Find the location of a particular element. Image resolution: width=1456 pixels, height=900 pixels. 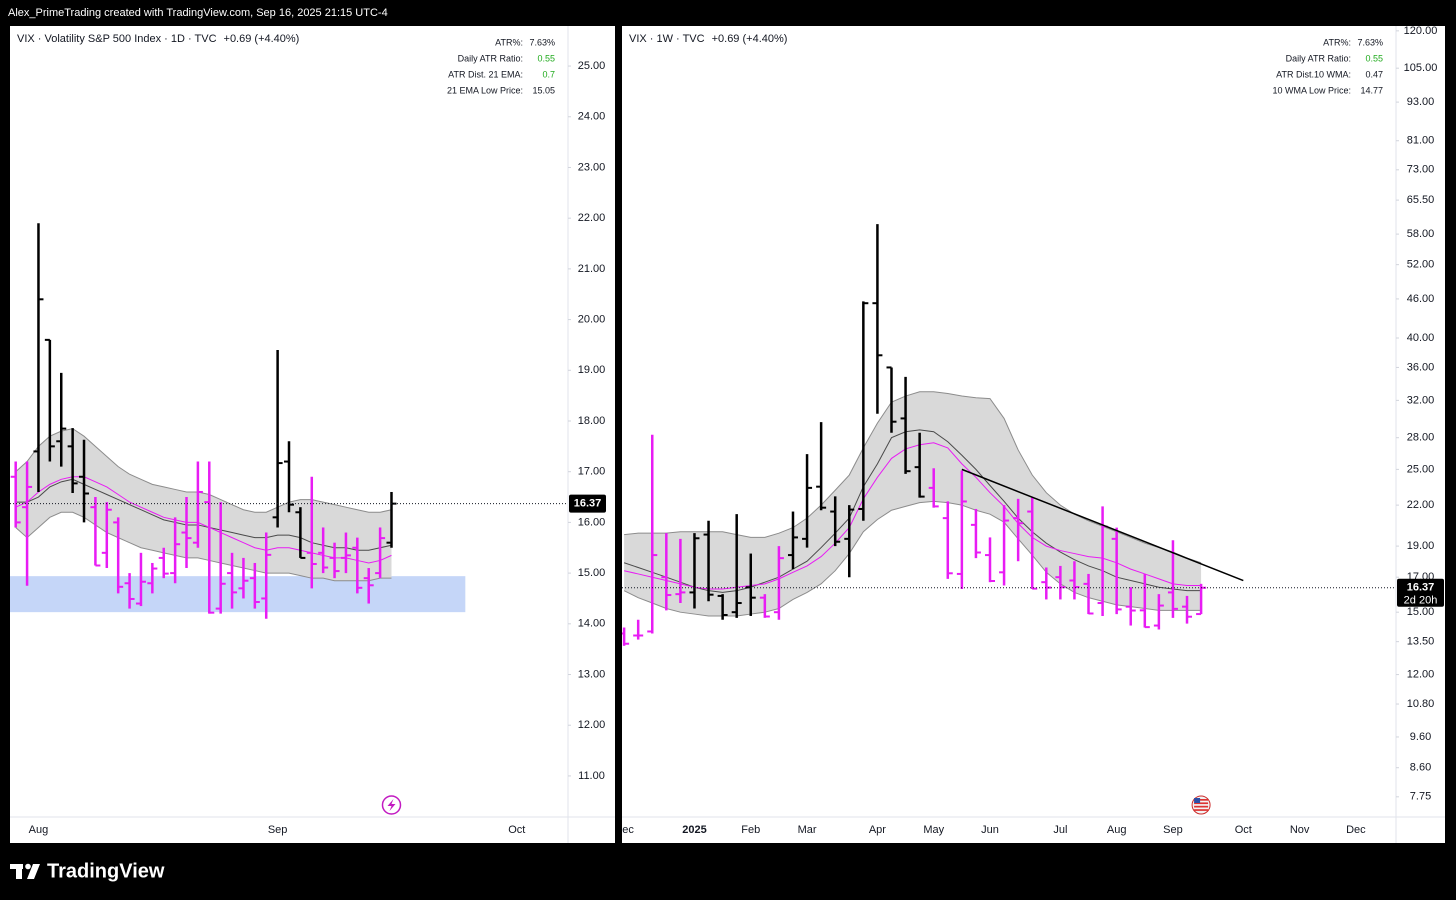

y-tick-label: 10.80 is located at coordinates (1421, 704).